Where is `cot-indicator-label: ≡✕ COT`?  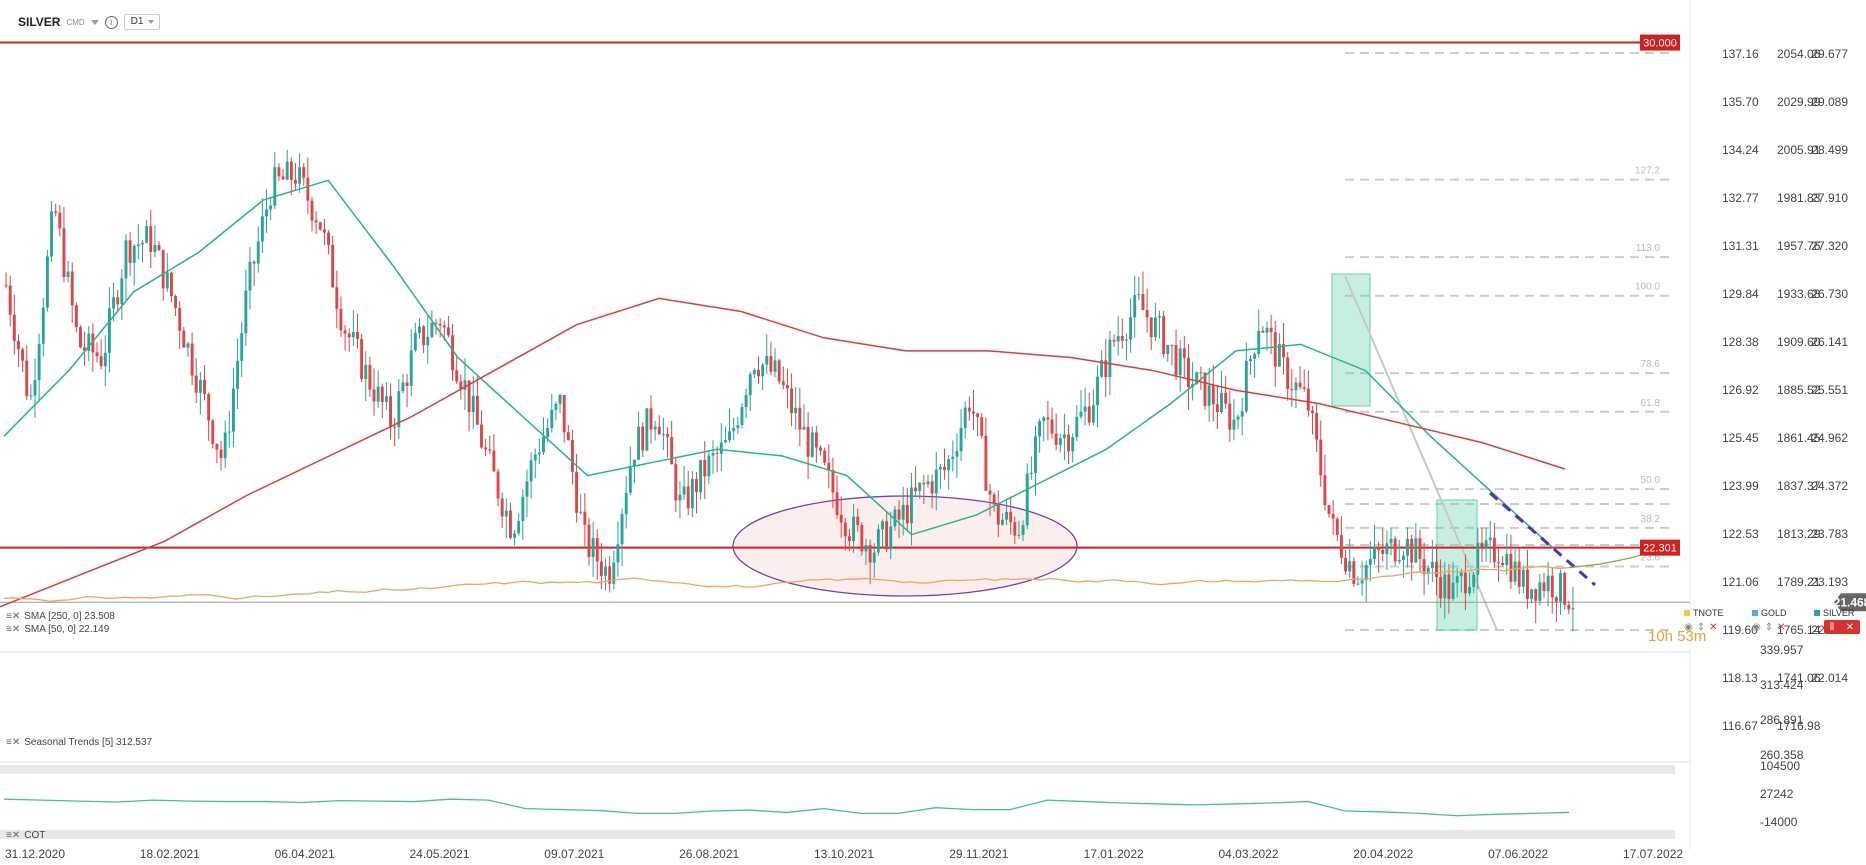 cot-indicator-label: ≡✕ COT is located at coordinates (25, 835).